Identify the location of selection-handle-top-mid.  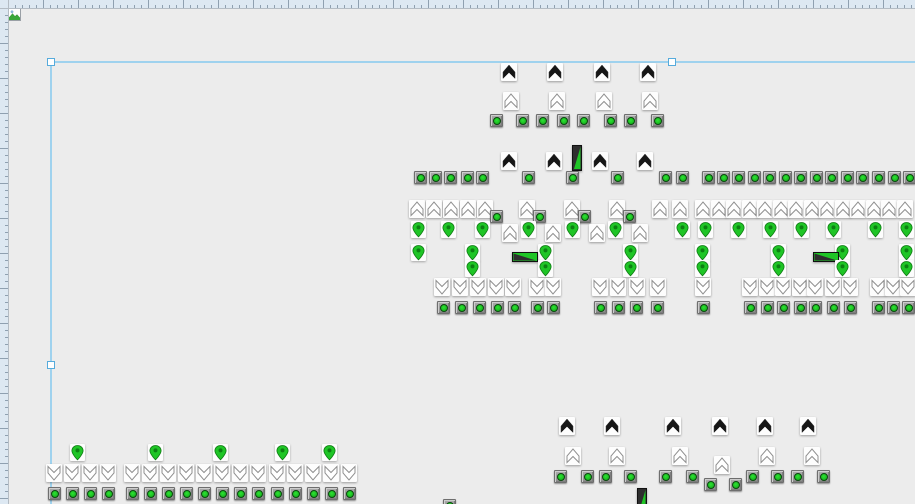
(671, 61).